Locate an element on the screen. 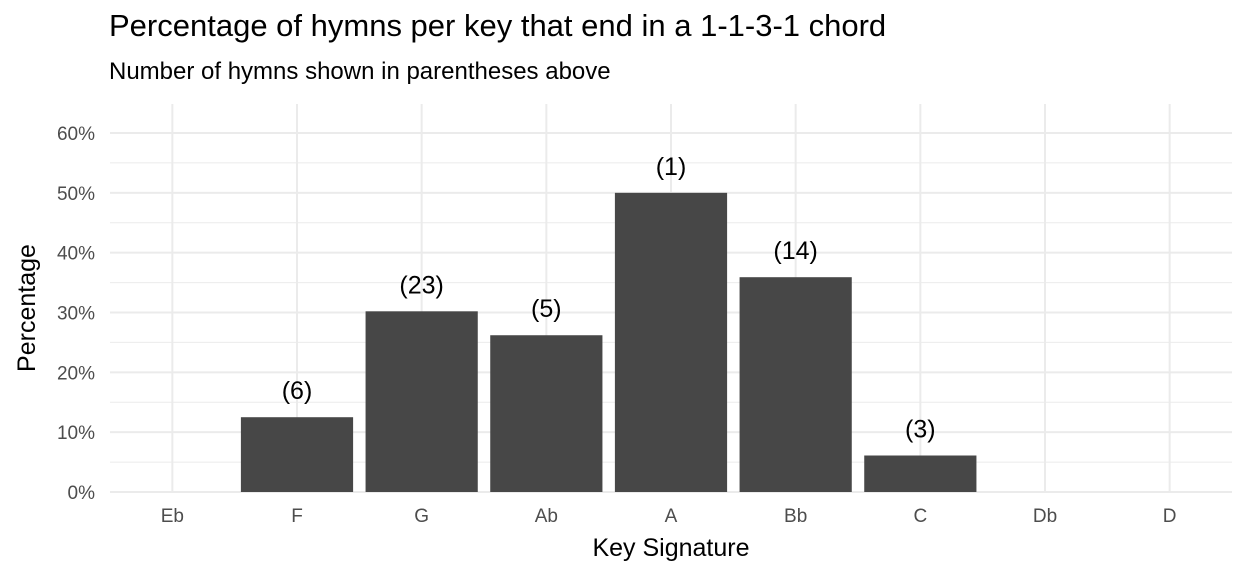 The image size is (1248, 576). x-tick-label: A is located at coordinates (671, 516).